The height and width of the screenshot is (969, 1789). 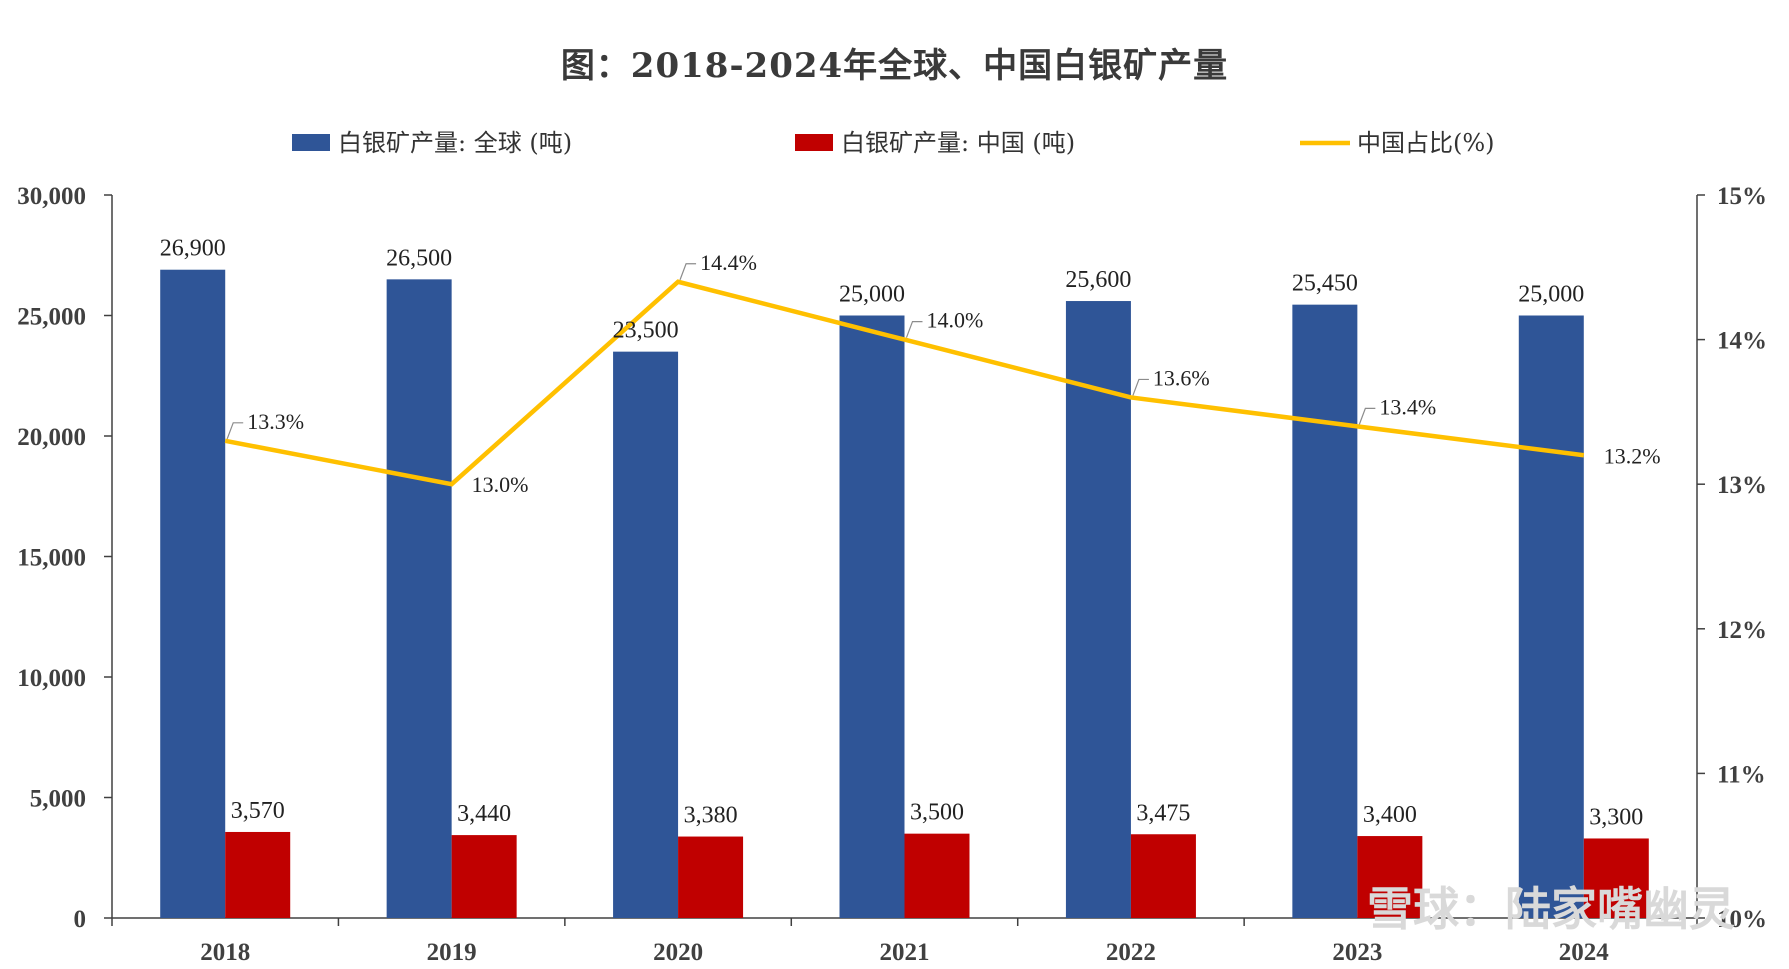 What do you see at coordinates (452, 952) in the screenshot?
I see `x-tick-label: 2019` at bounding box center [452, 952].